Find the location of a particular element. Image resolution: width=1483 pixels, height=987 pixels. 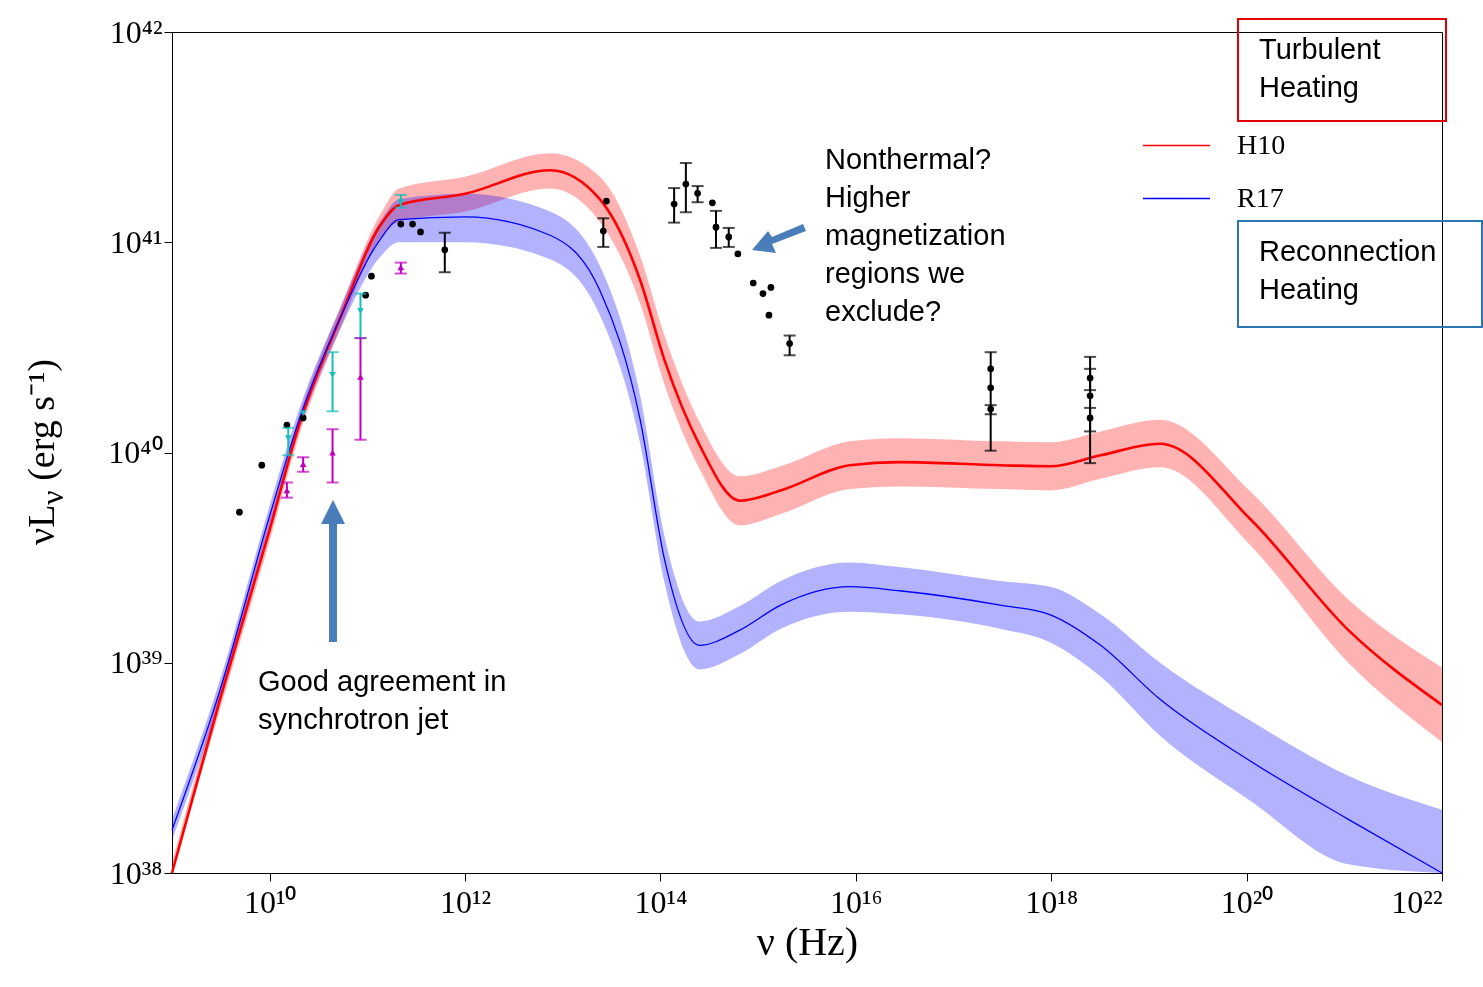

x-axis-title: ν (Hz) is located at coordinates (807, 941).